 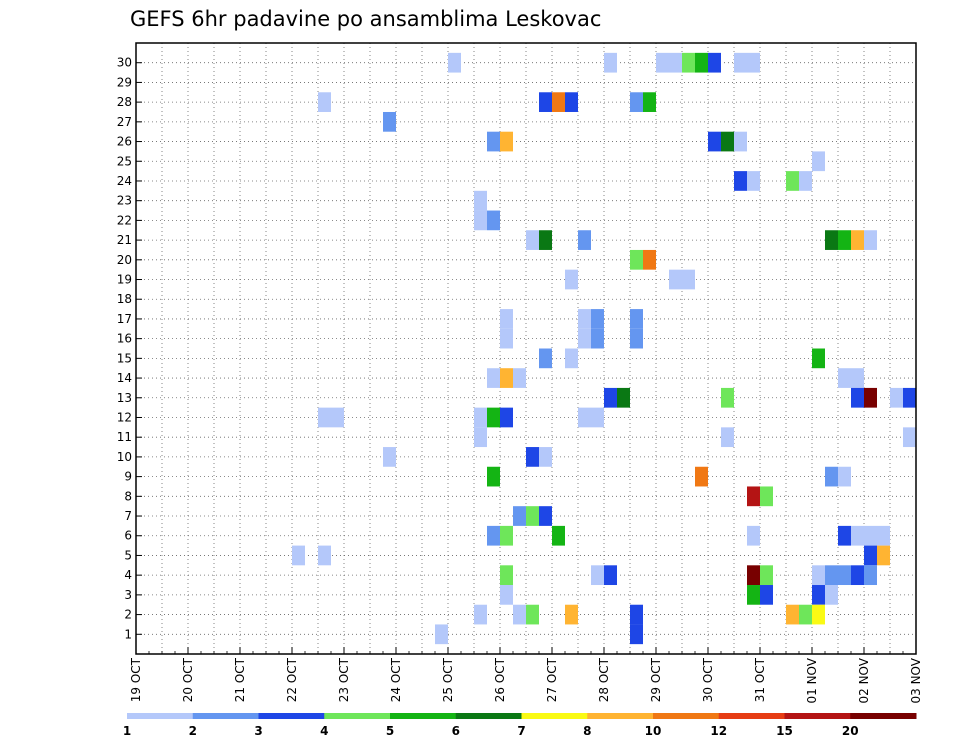 I want to click on y-tick-label: 12, so click(x=124, y=417).